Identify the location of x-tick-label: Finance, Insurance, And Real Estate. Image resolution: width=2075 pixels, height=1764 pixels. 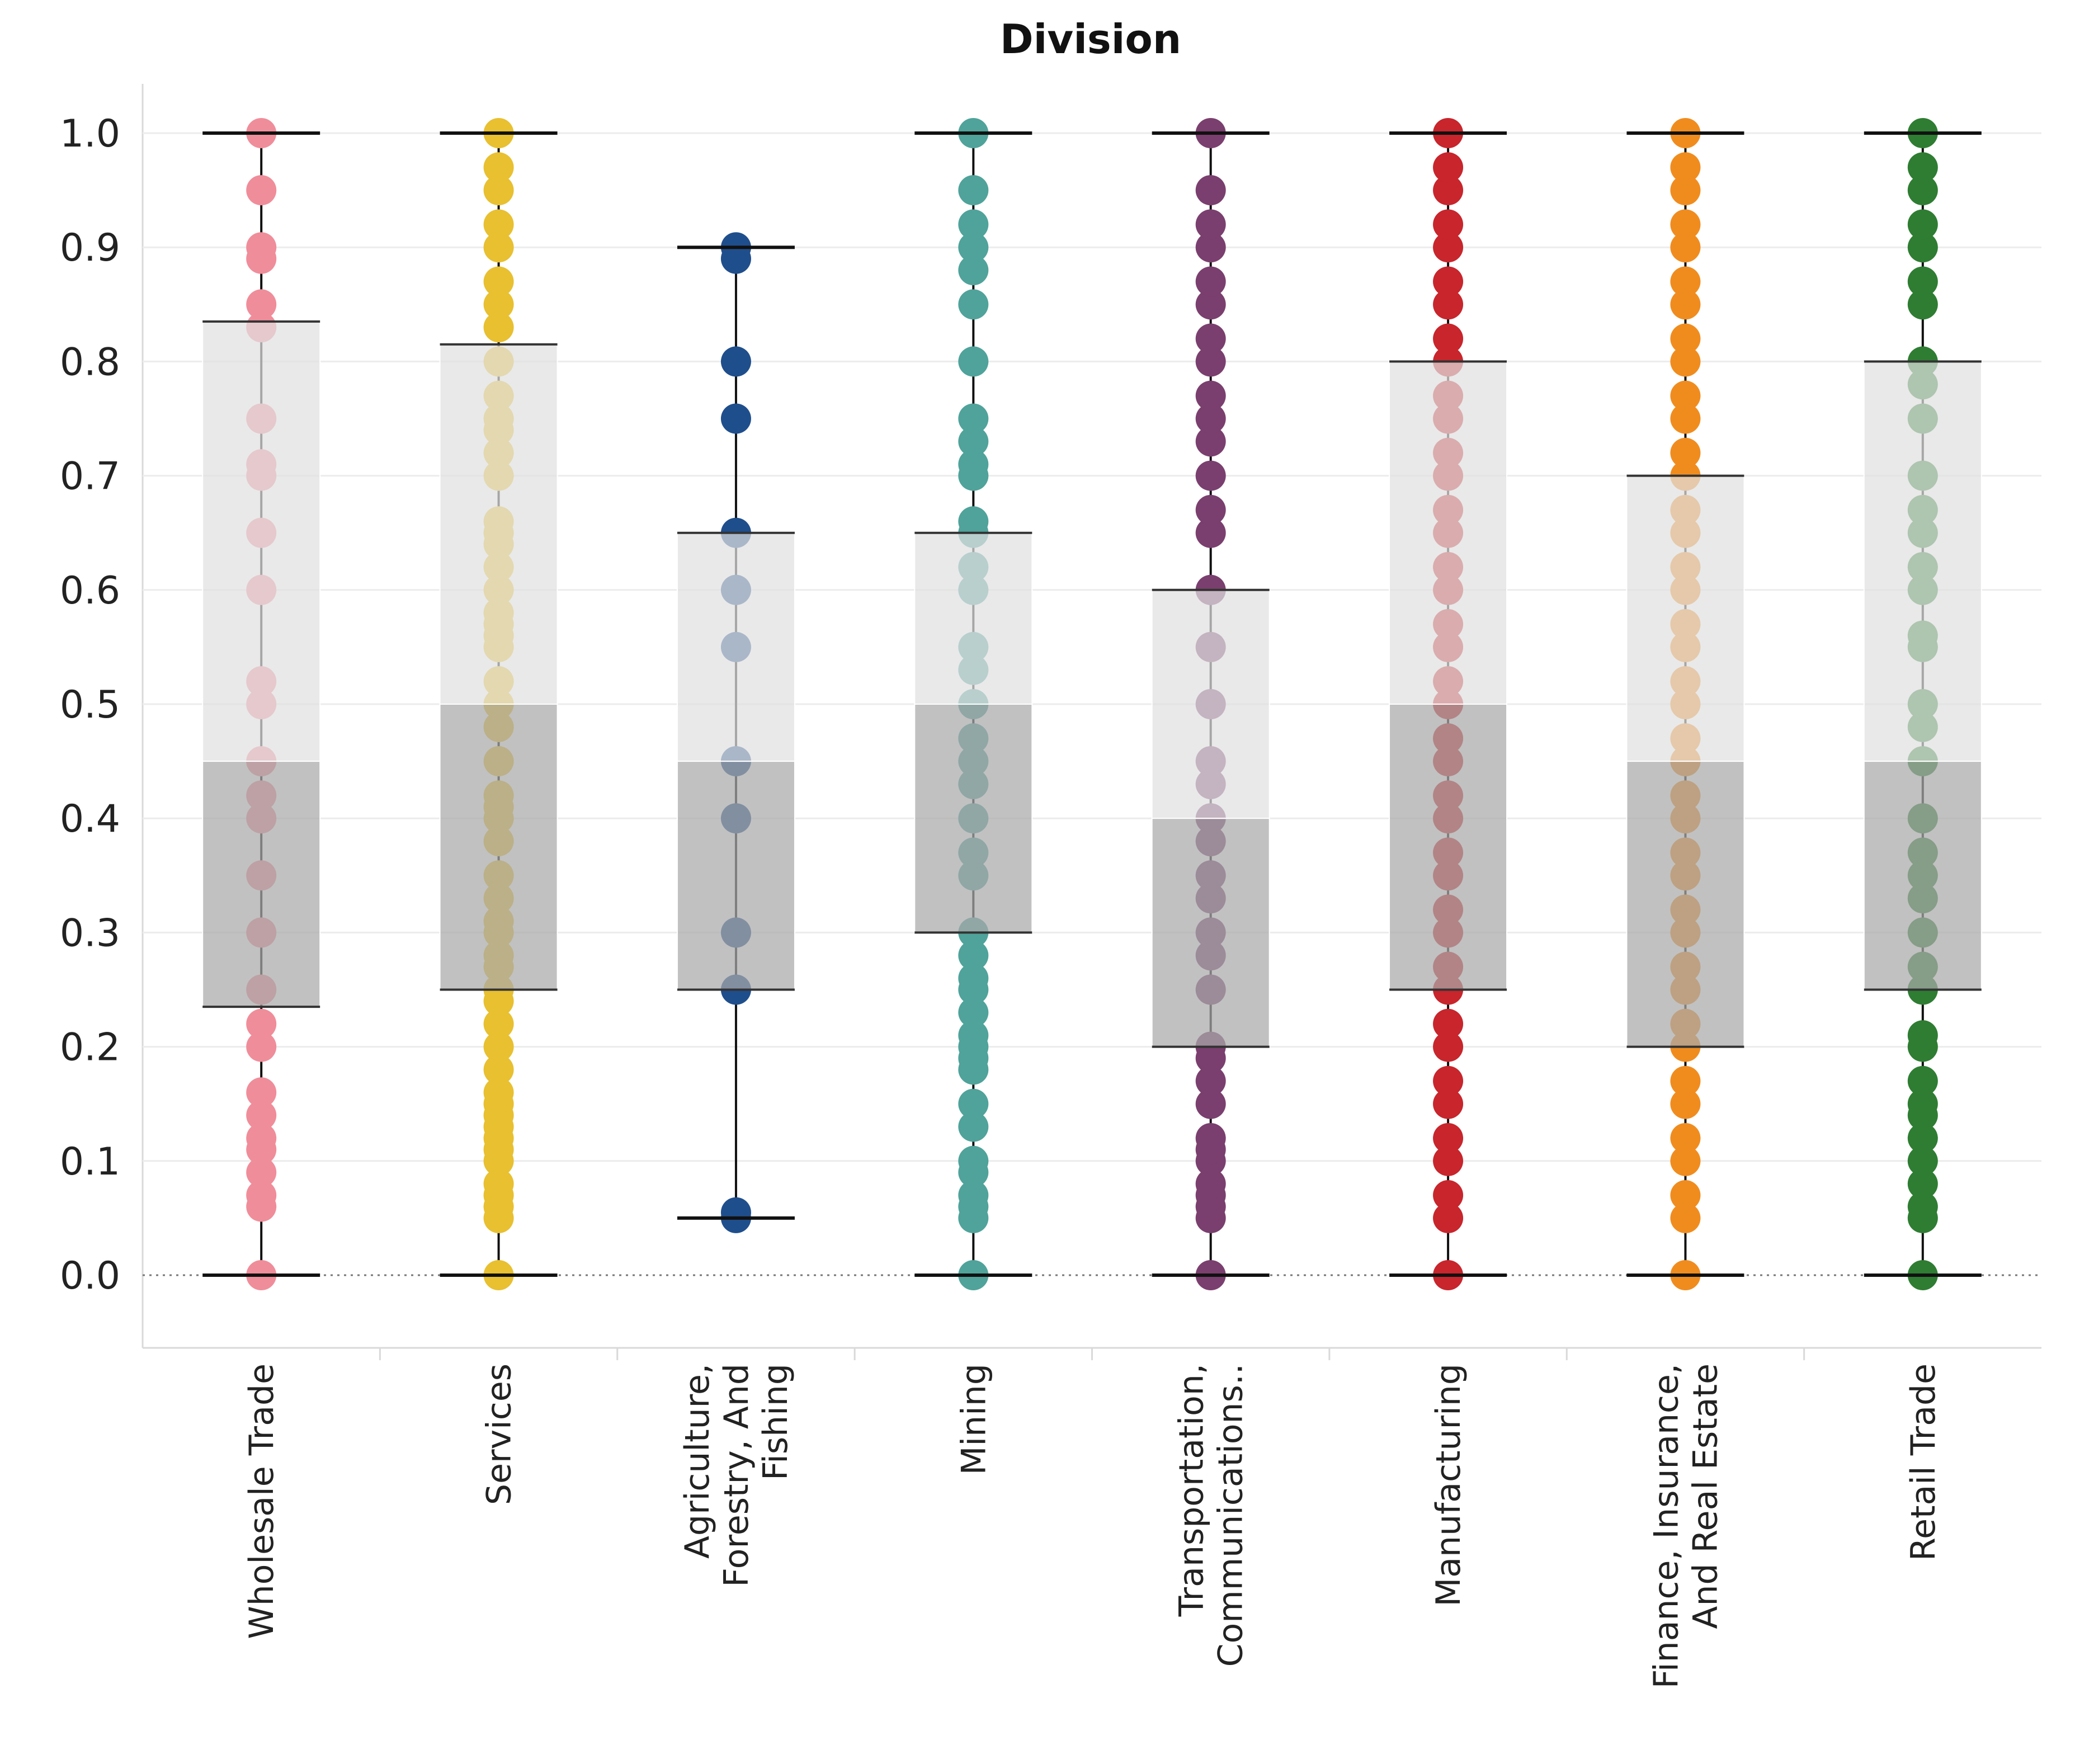
(1686, 1526).